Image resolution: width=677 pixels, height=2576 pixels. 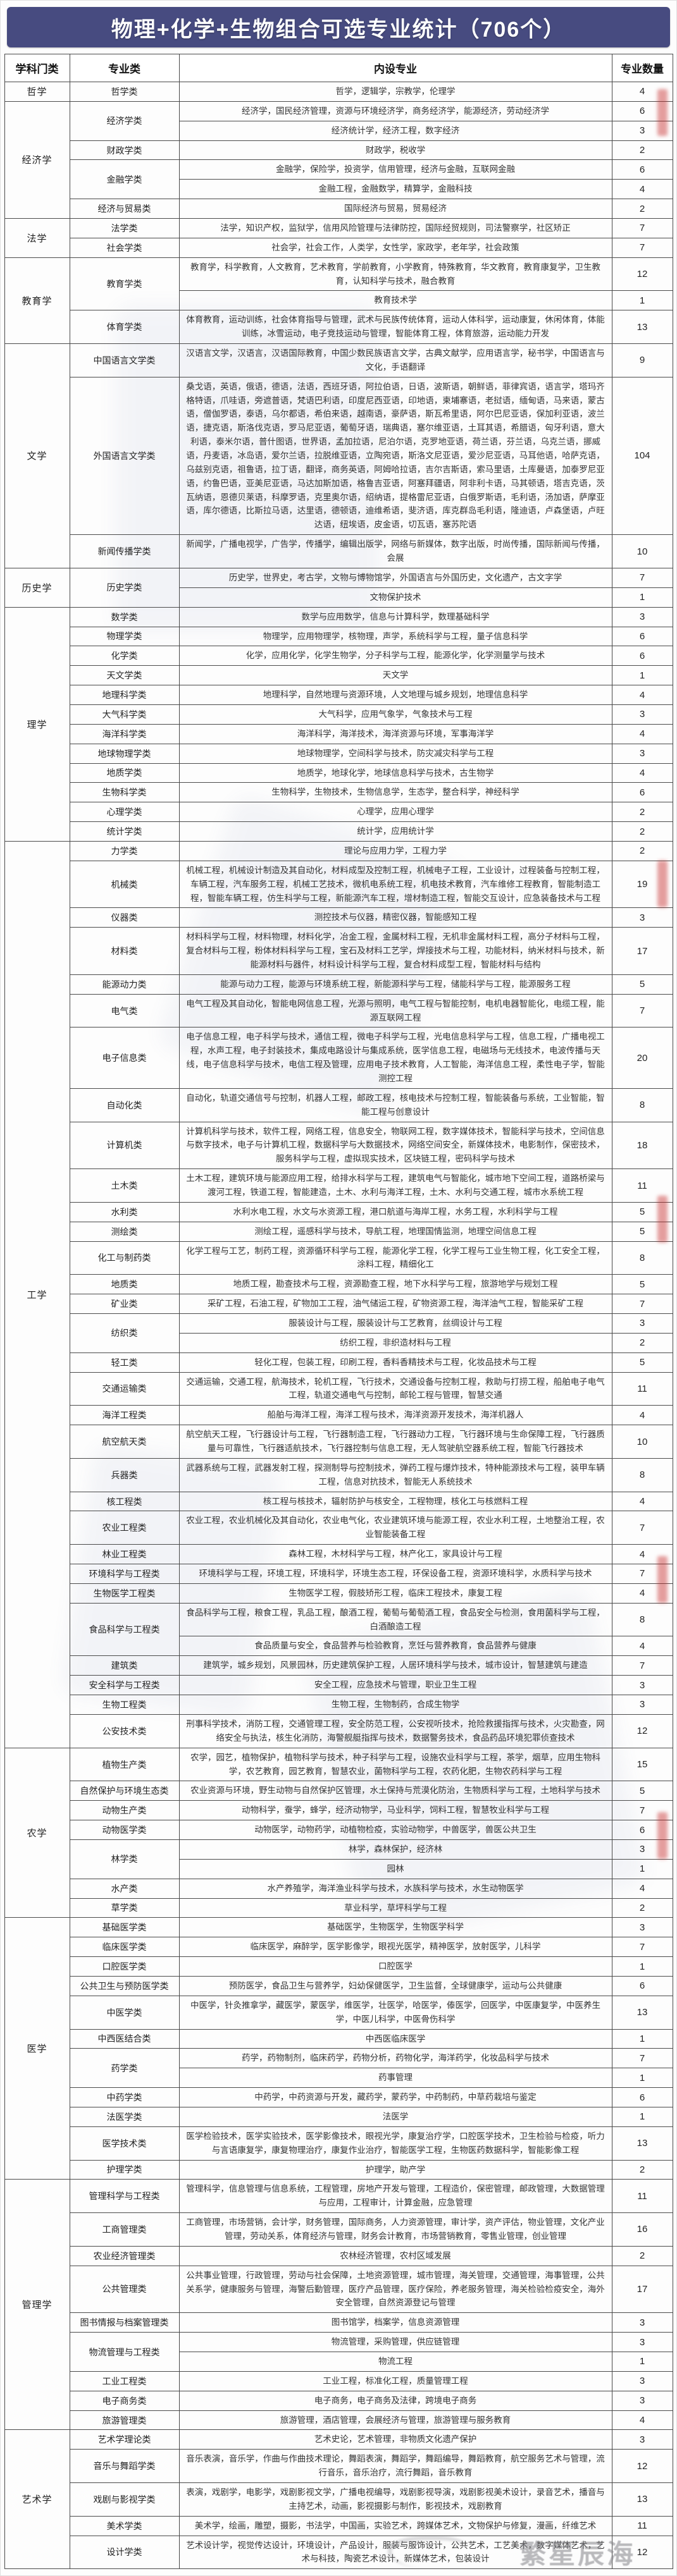 What do you see at coordinates (395, 1685) in the screenshot?
I see `majors-cell: 安全工程，应急技术与管理，职业卫生工程` at bounding box center [395, 1685].